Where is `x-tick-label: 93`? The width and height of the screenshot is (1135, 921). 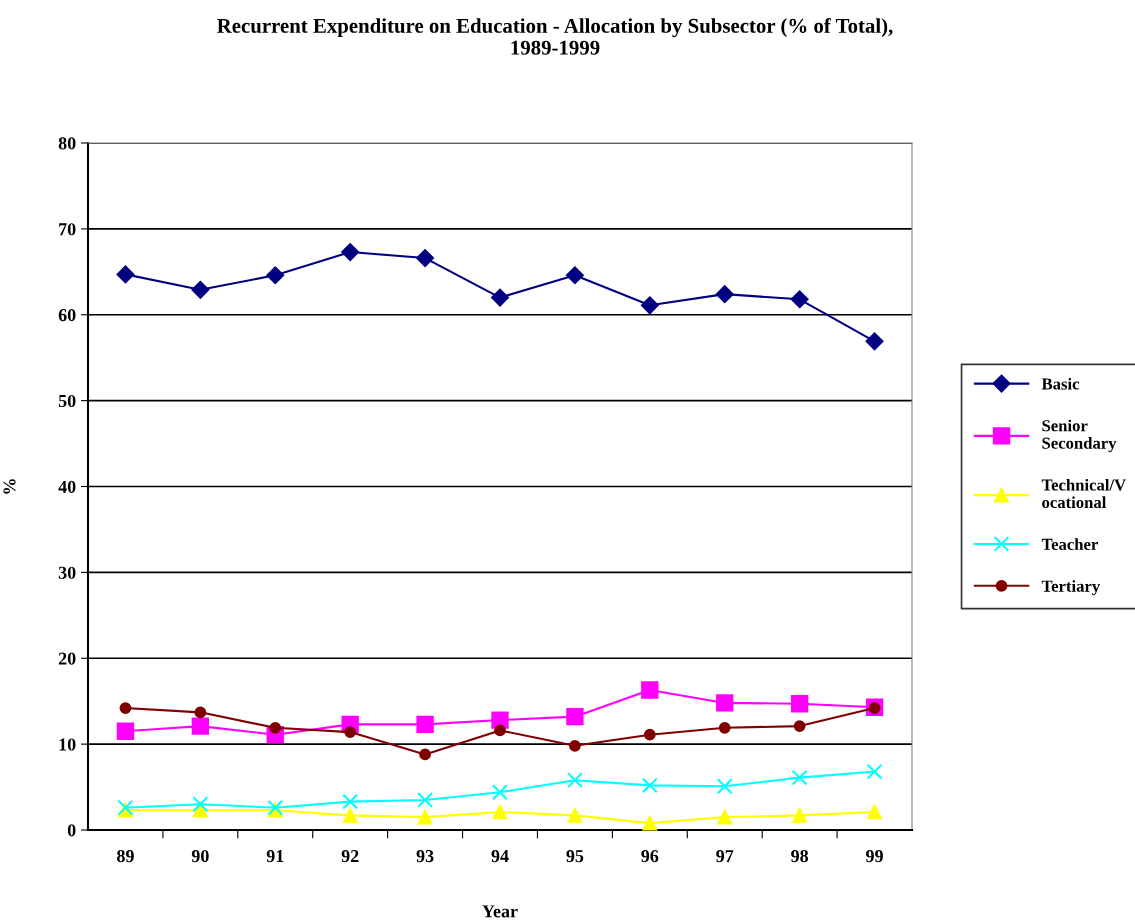 x-tick-label: 93 is located at coordinates (425, 856).